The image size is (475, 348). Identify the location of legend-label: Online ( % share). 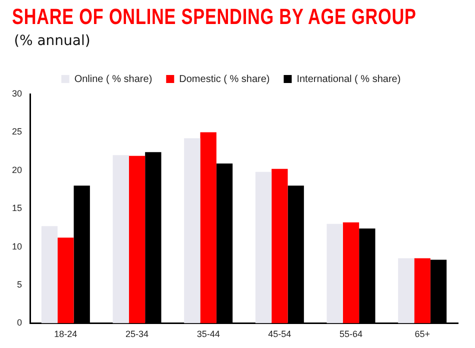
(113, 79).